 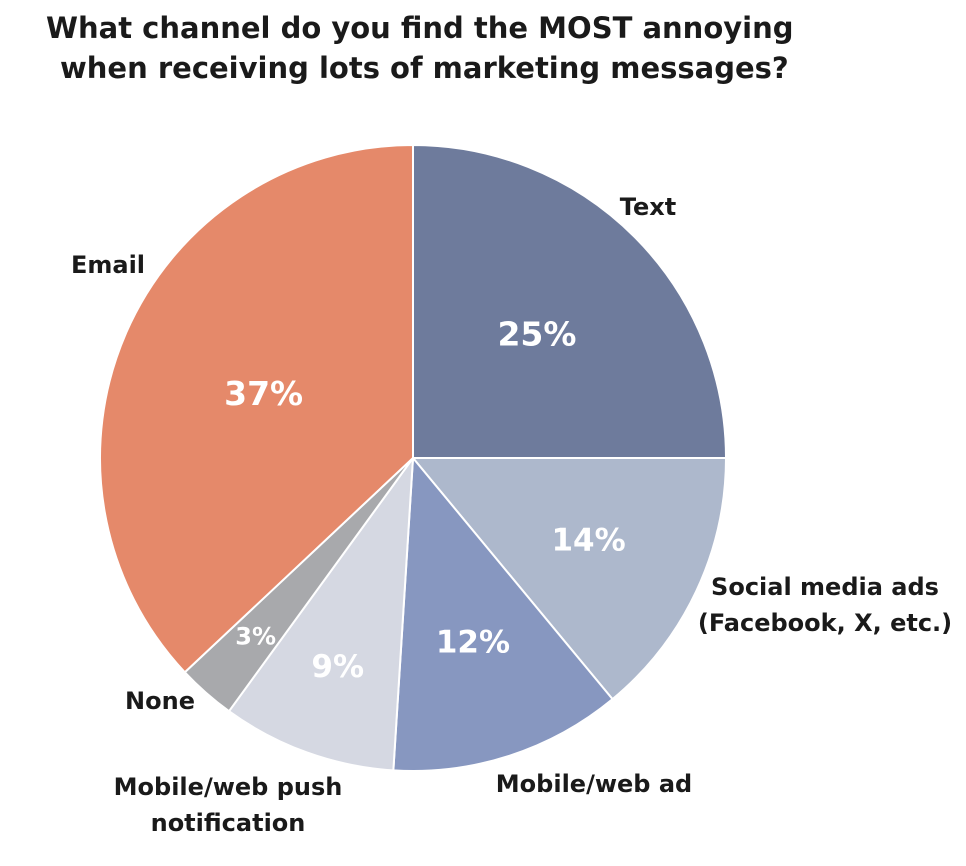 I want to click on category-label-none: None, so click(x=160, y=701).